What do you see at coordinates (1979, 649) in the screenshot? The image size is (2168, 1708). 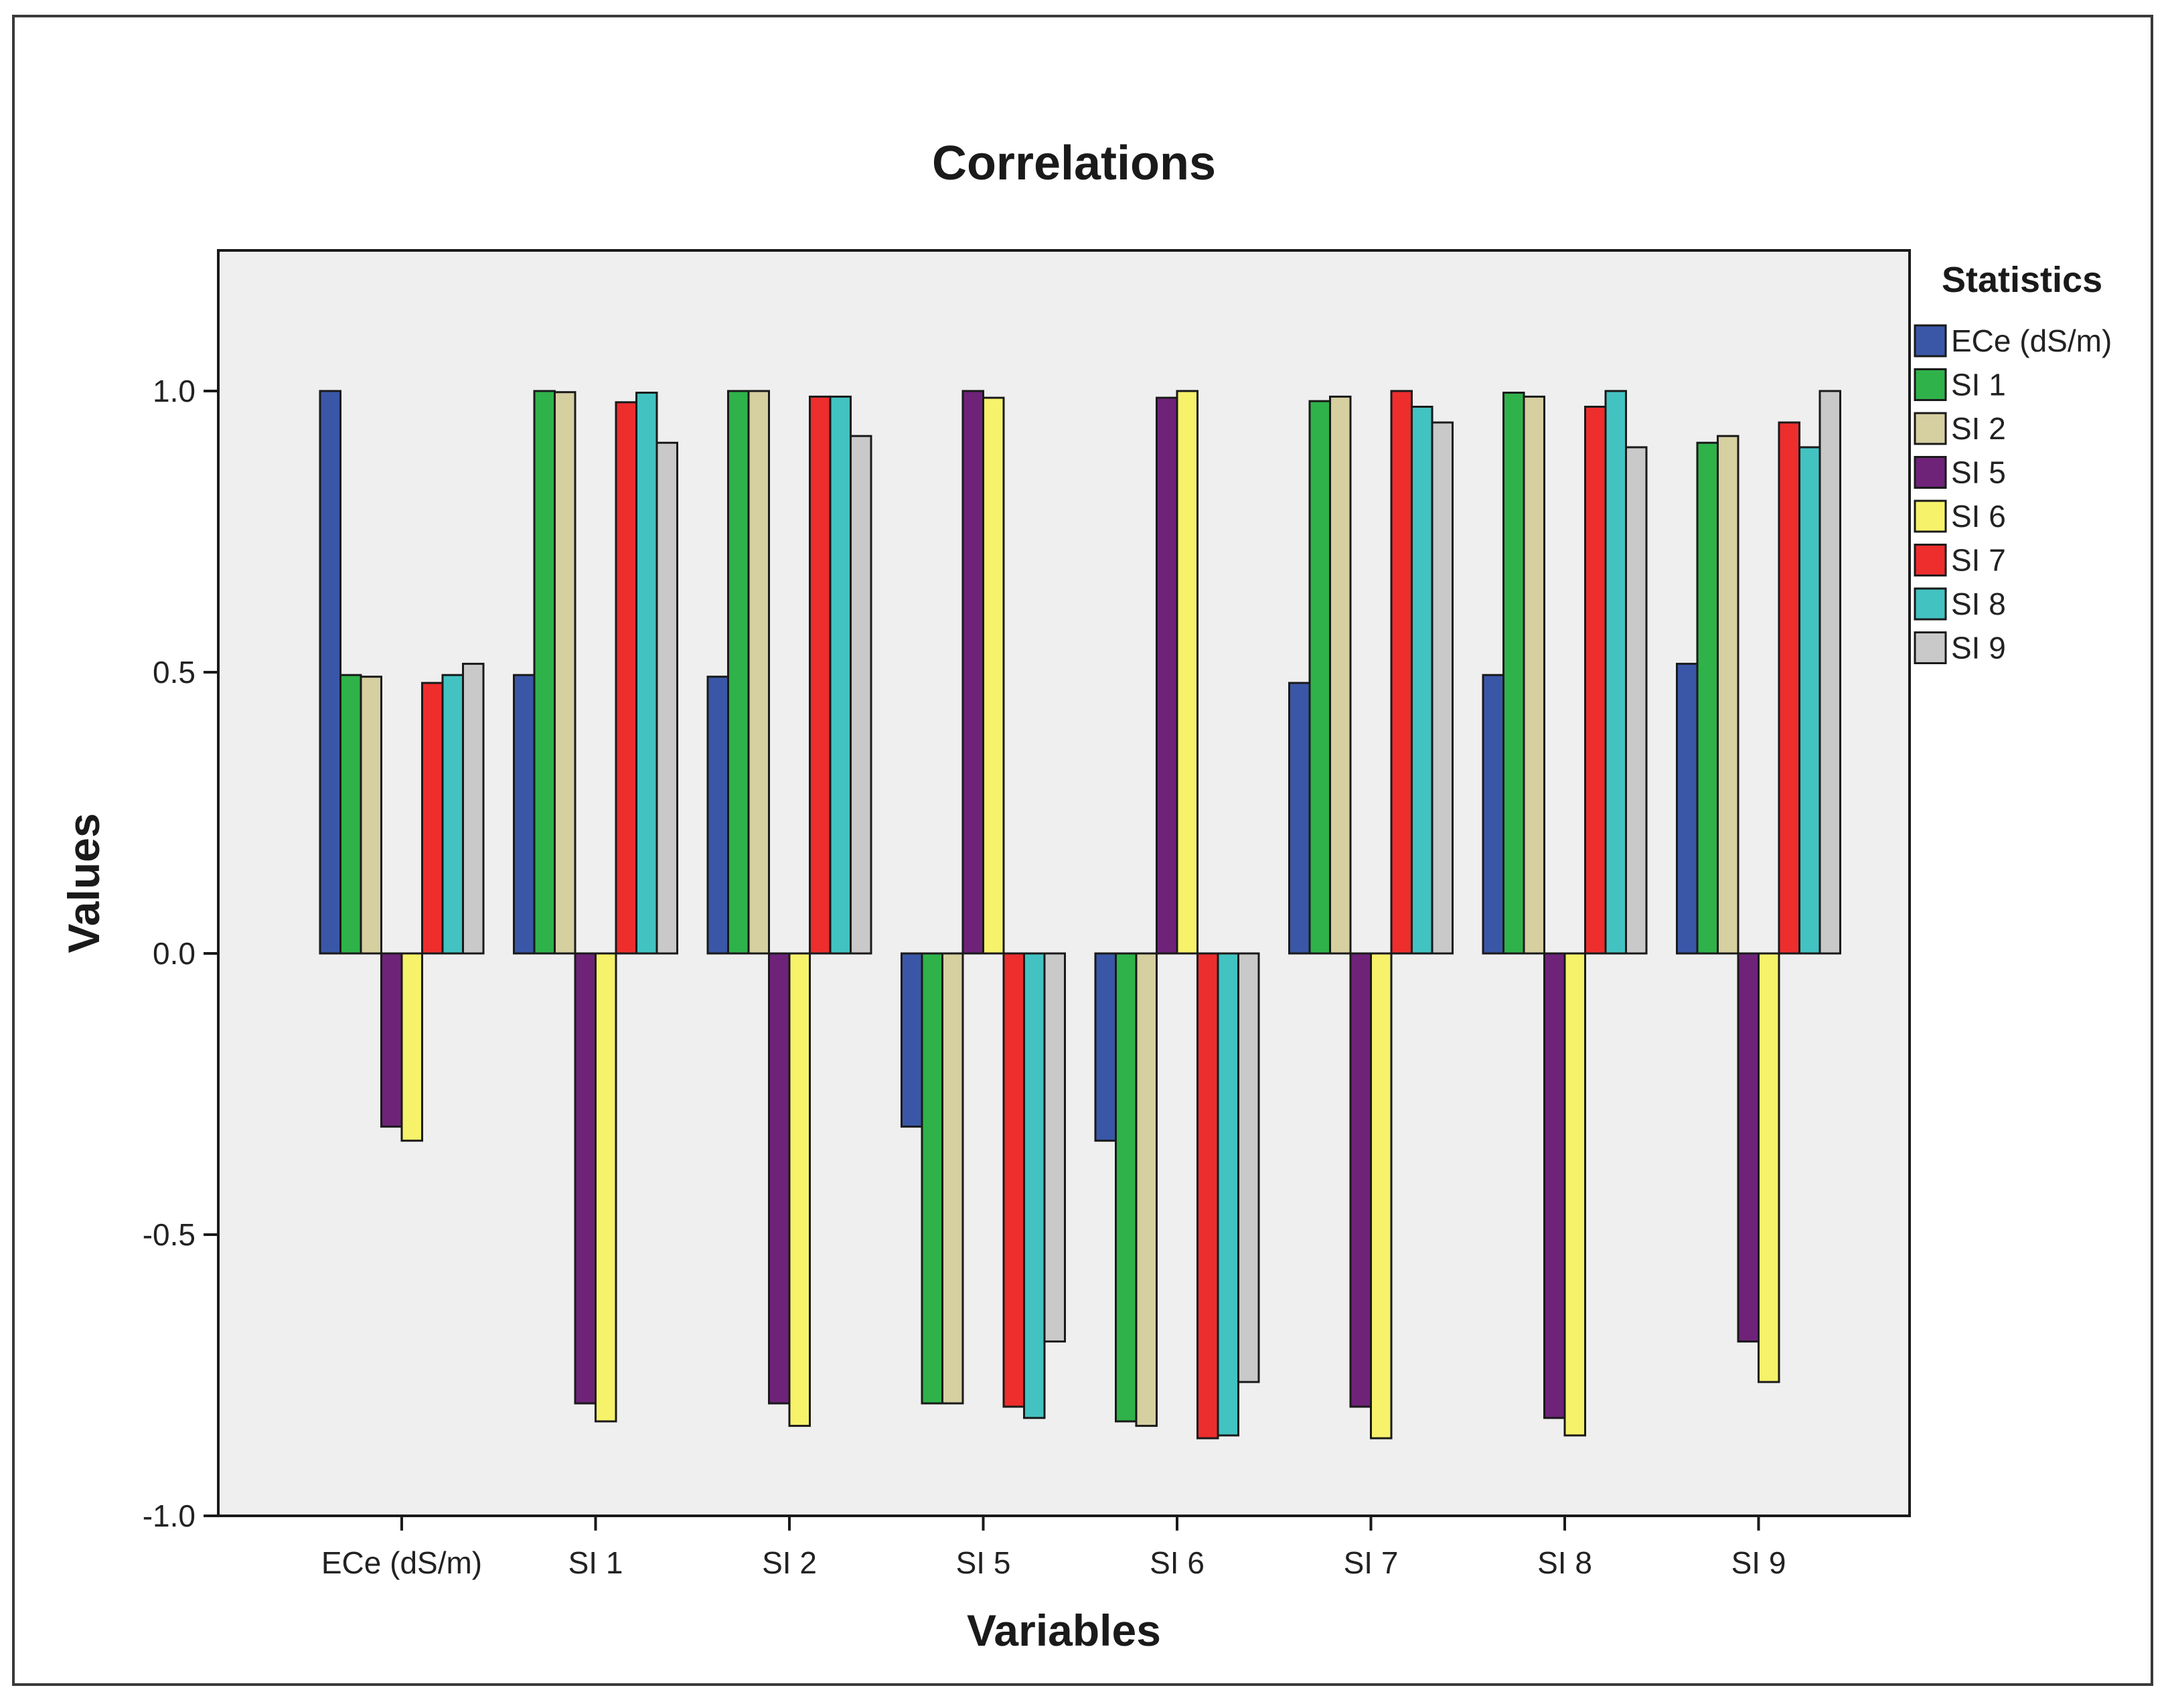 I see `legend-label-si-9: SI 9` at bounding box center [1979, 649].